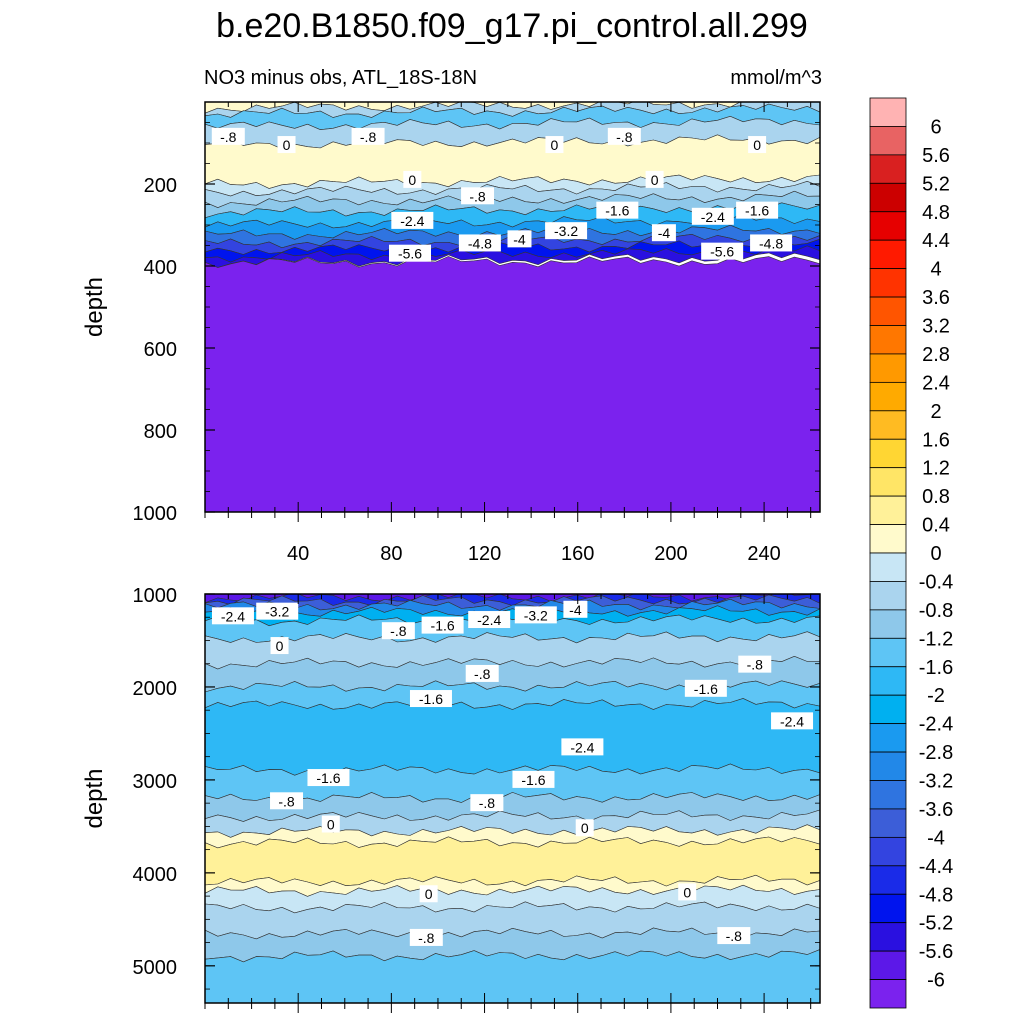  Describe the element at coordinates (535, 615) in the screenshot. I see `contour-label: -3.2` at that location.